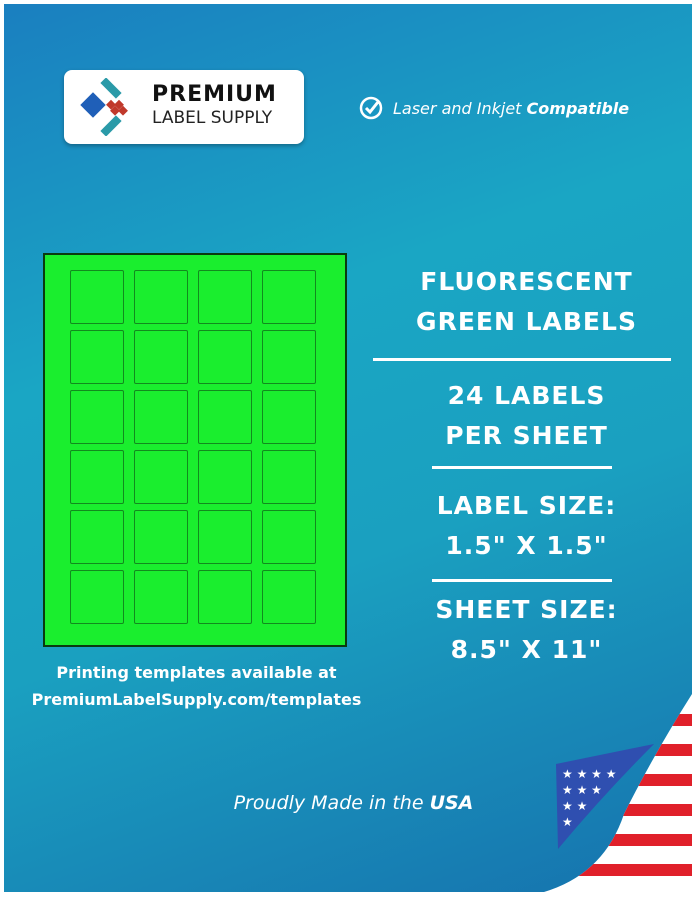 This screenshot has height=901, width=699. Describe the element at coordinates (526, 505) in the screenshot. I see `label-size-label: LABEL SIZE:` at that location.